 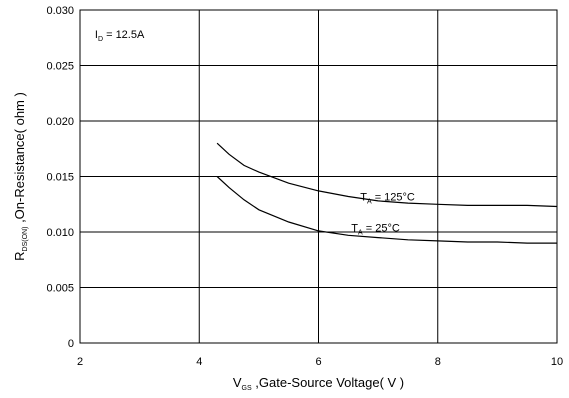 What do you see at coordinates (318, 383) in the screenshot?
I see `x-axis-label: VGS ,Gate-Source Voltage( V )` at bounding box center [318, 383].